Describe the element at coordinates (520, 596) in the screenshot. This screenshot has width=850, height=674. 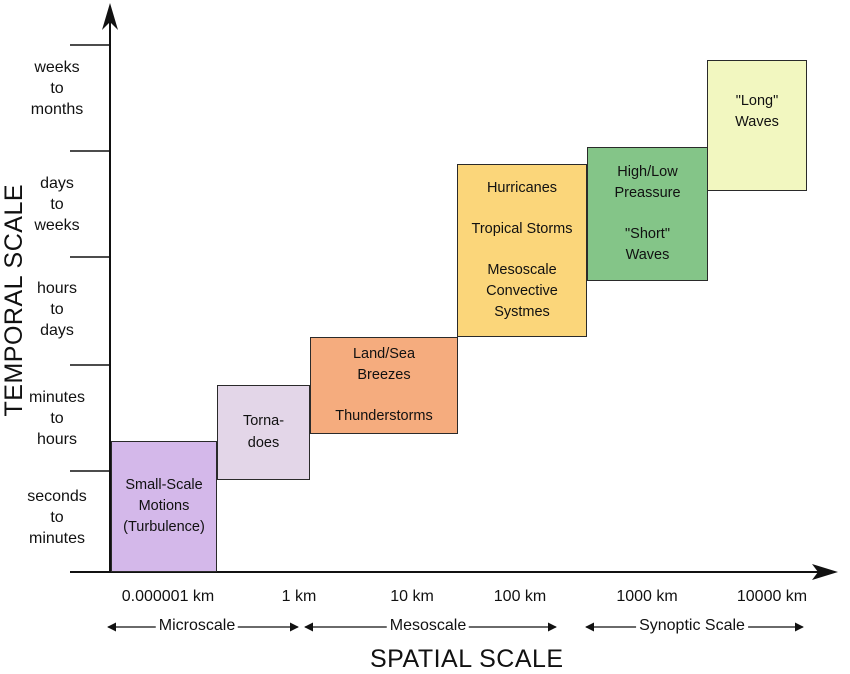
I see `x-tick-label: 100 km` at that location.